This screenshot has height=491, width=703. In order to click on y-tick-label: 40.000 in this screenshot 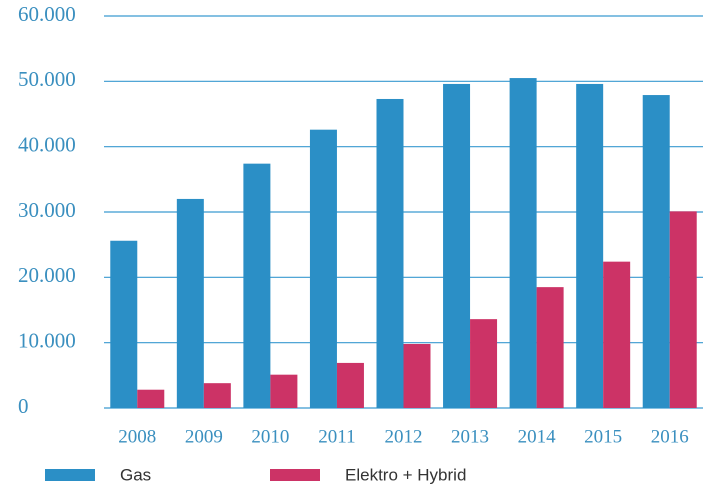, I will do `click(47, 144)`.